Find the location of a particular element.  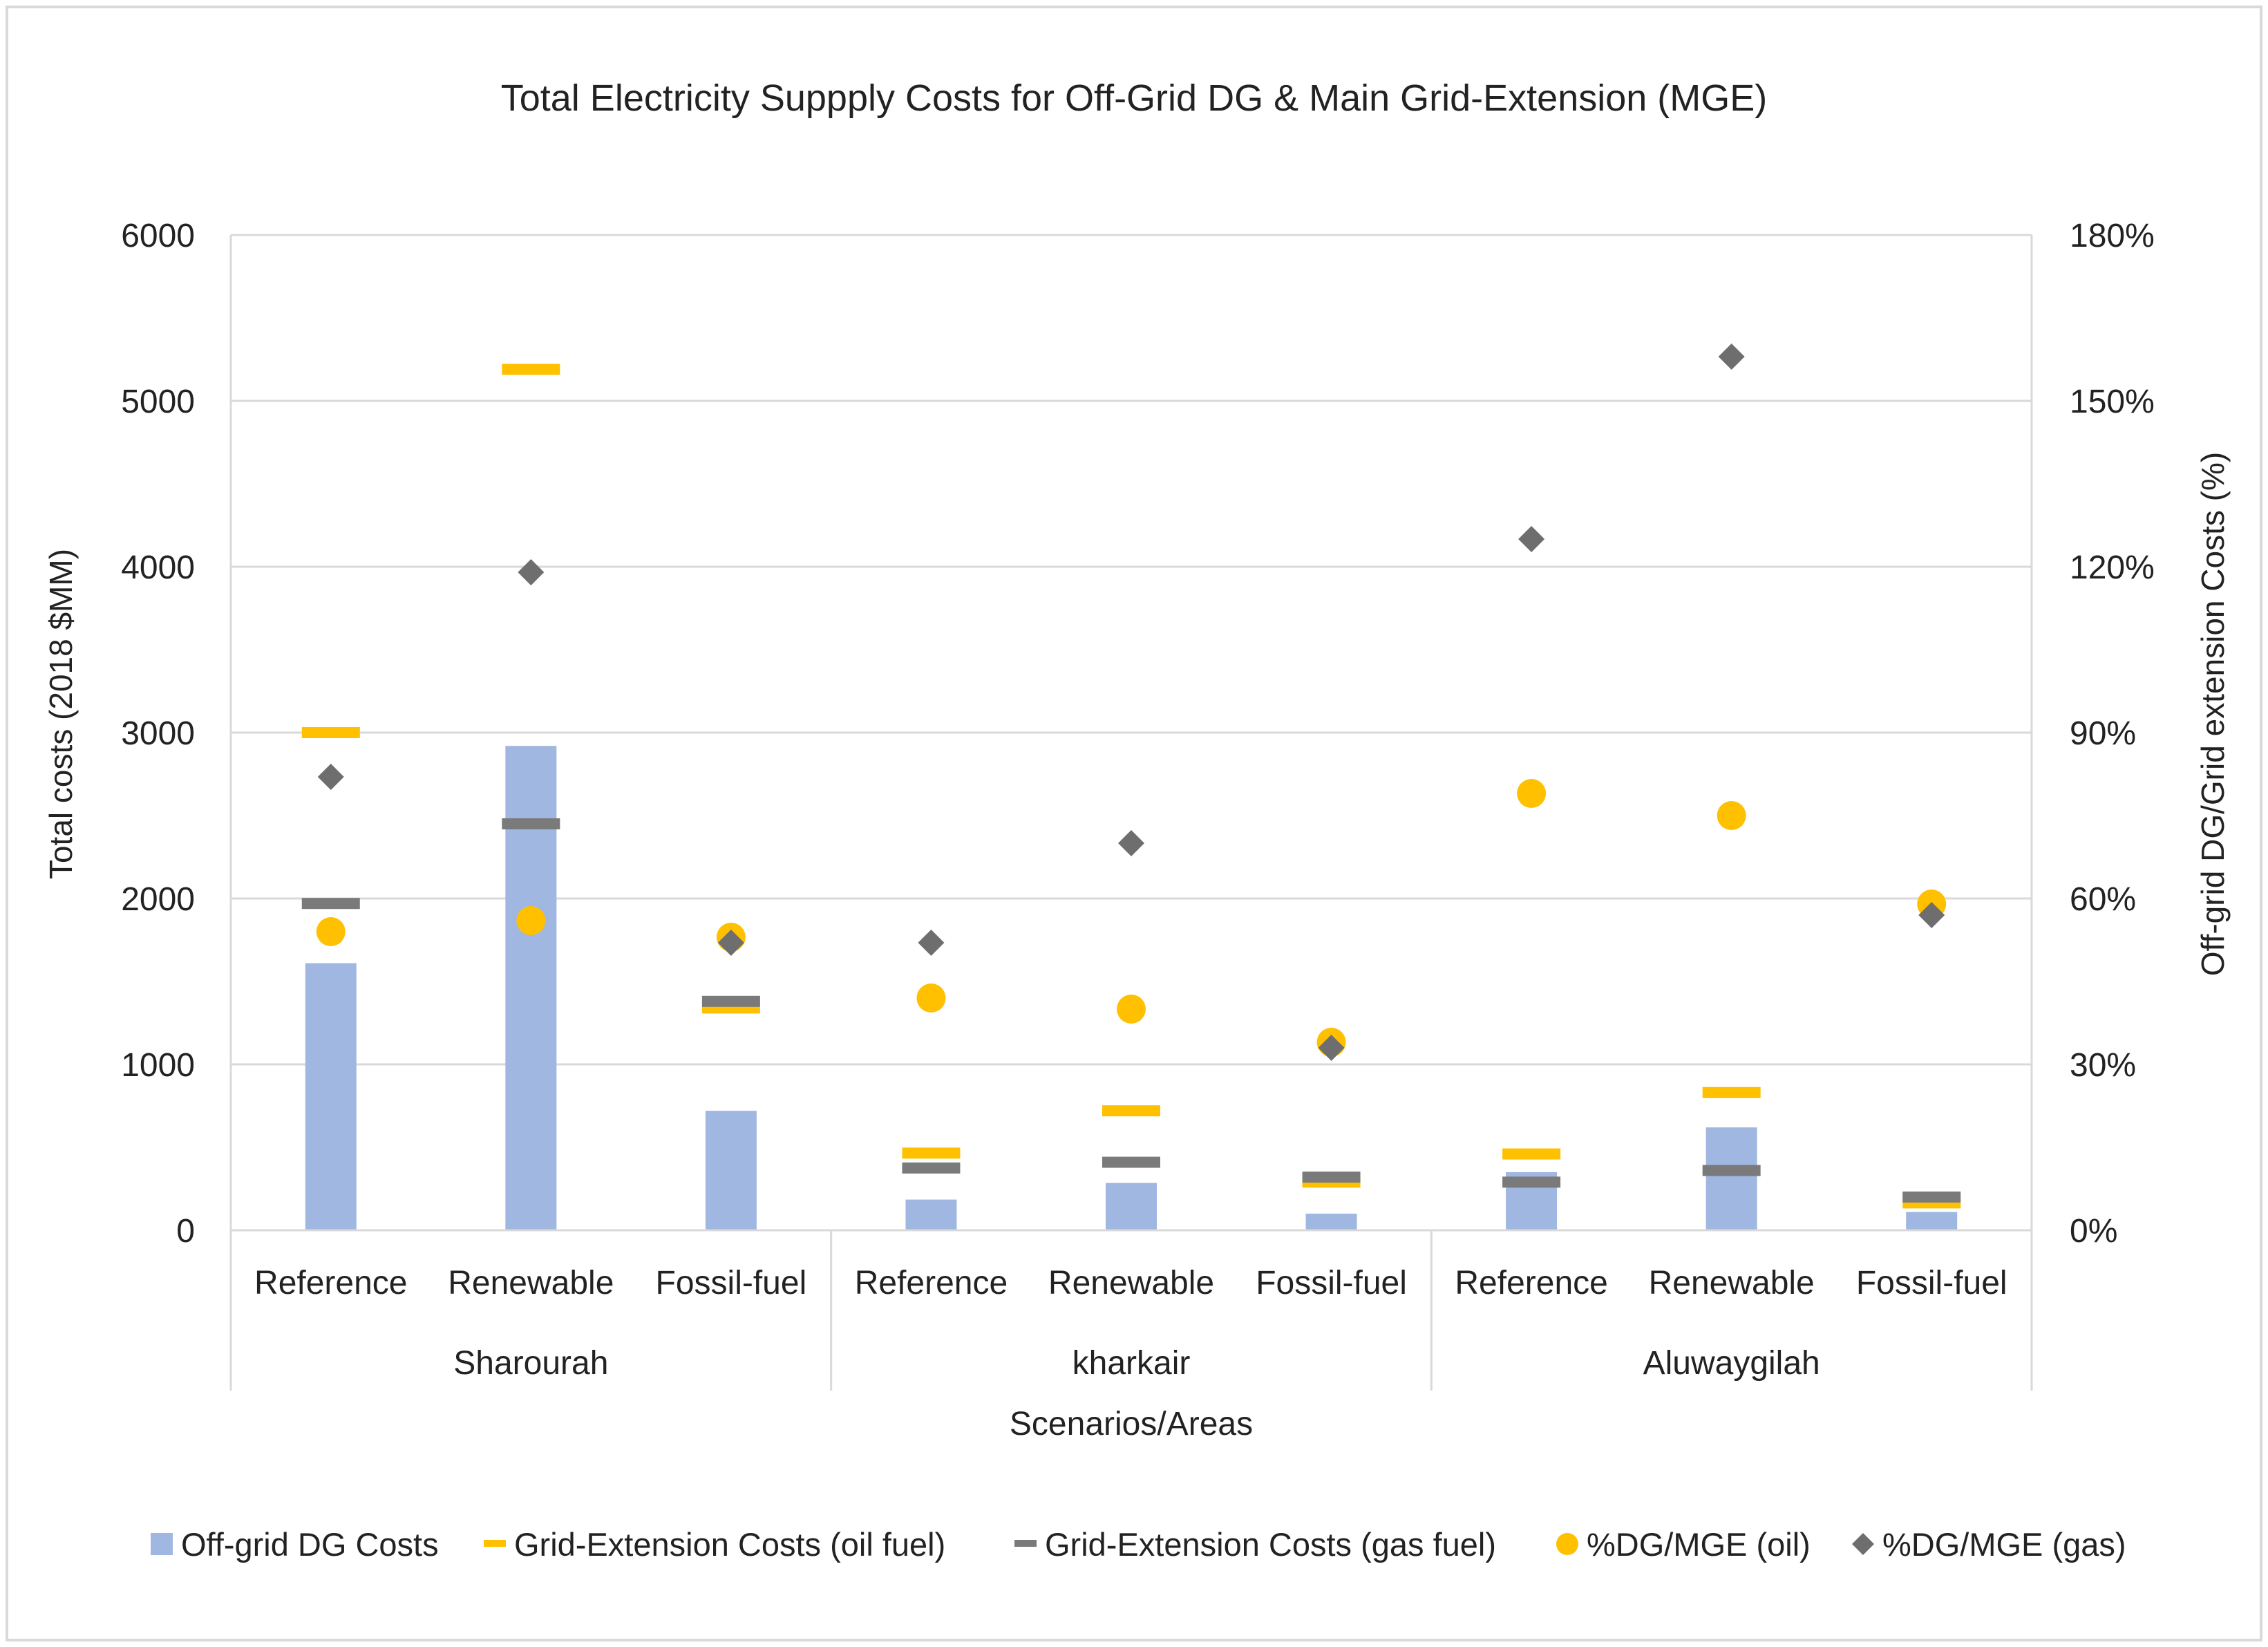

y2-tick-label: 60% is located at coordinates (2103, 899).